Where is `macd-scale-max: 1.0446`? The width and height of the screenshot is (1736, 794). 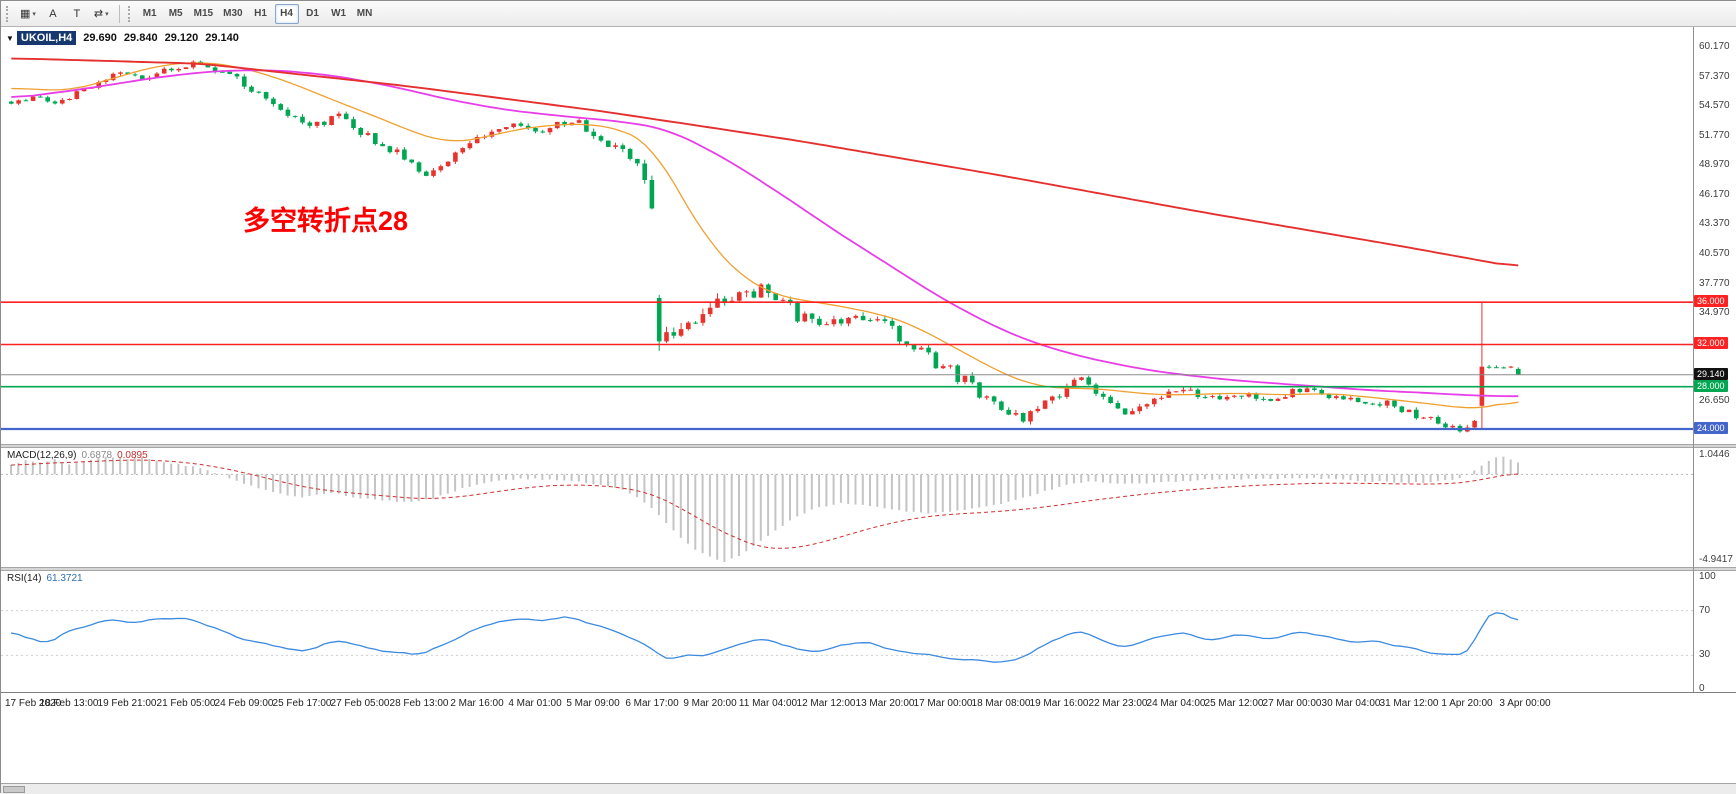 macd-scale-max: 1.0446 is located at coordinates (1714, 454).